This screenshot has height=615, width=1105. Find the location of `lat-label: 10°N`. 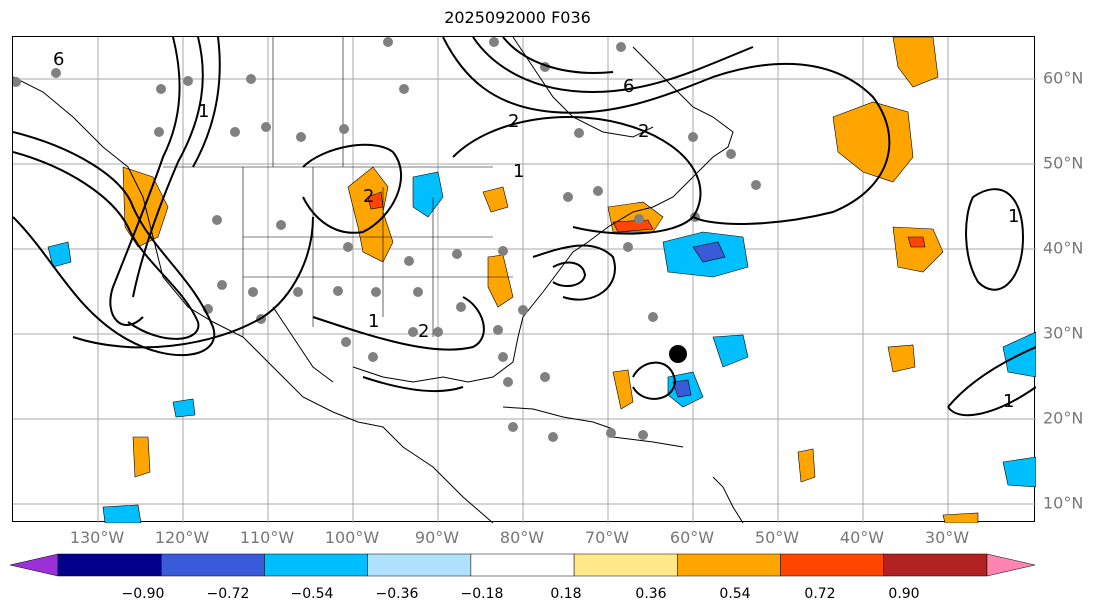

lat-label: 10°N is located at coordinates (1063, 503).